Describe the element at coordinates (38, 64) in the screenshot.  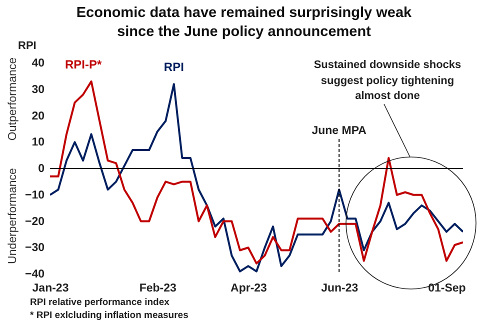
I see `y-tick-label: 40` at that location.